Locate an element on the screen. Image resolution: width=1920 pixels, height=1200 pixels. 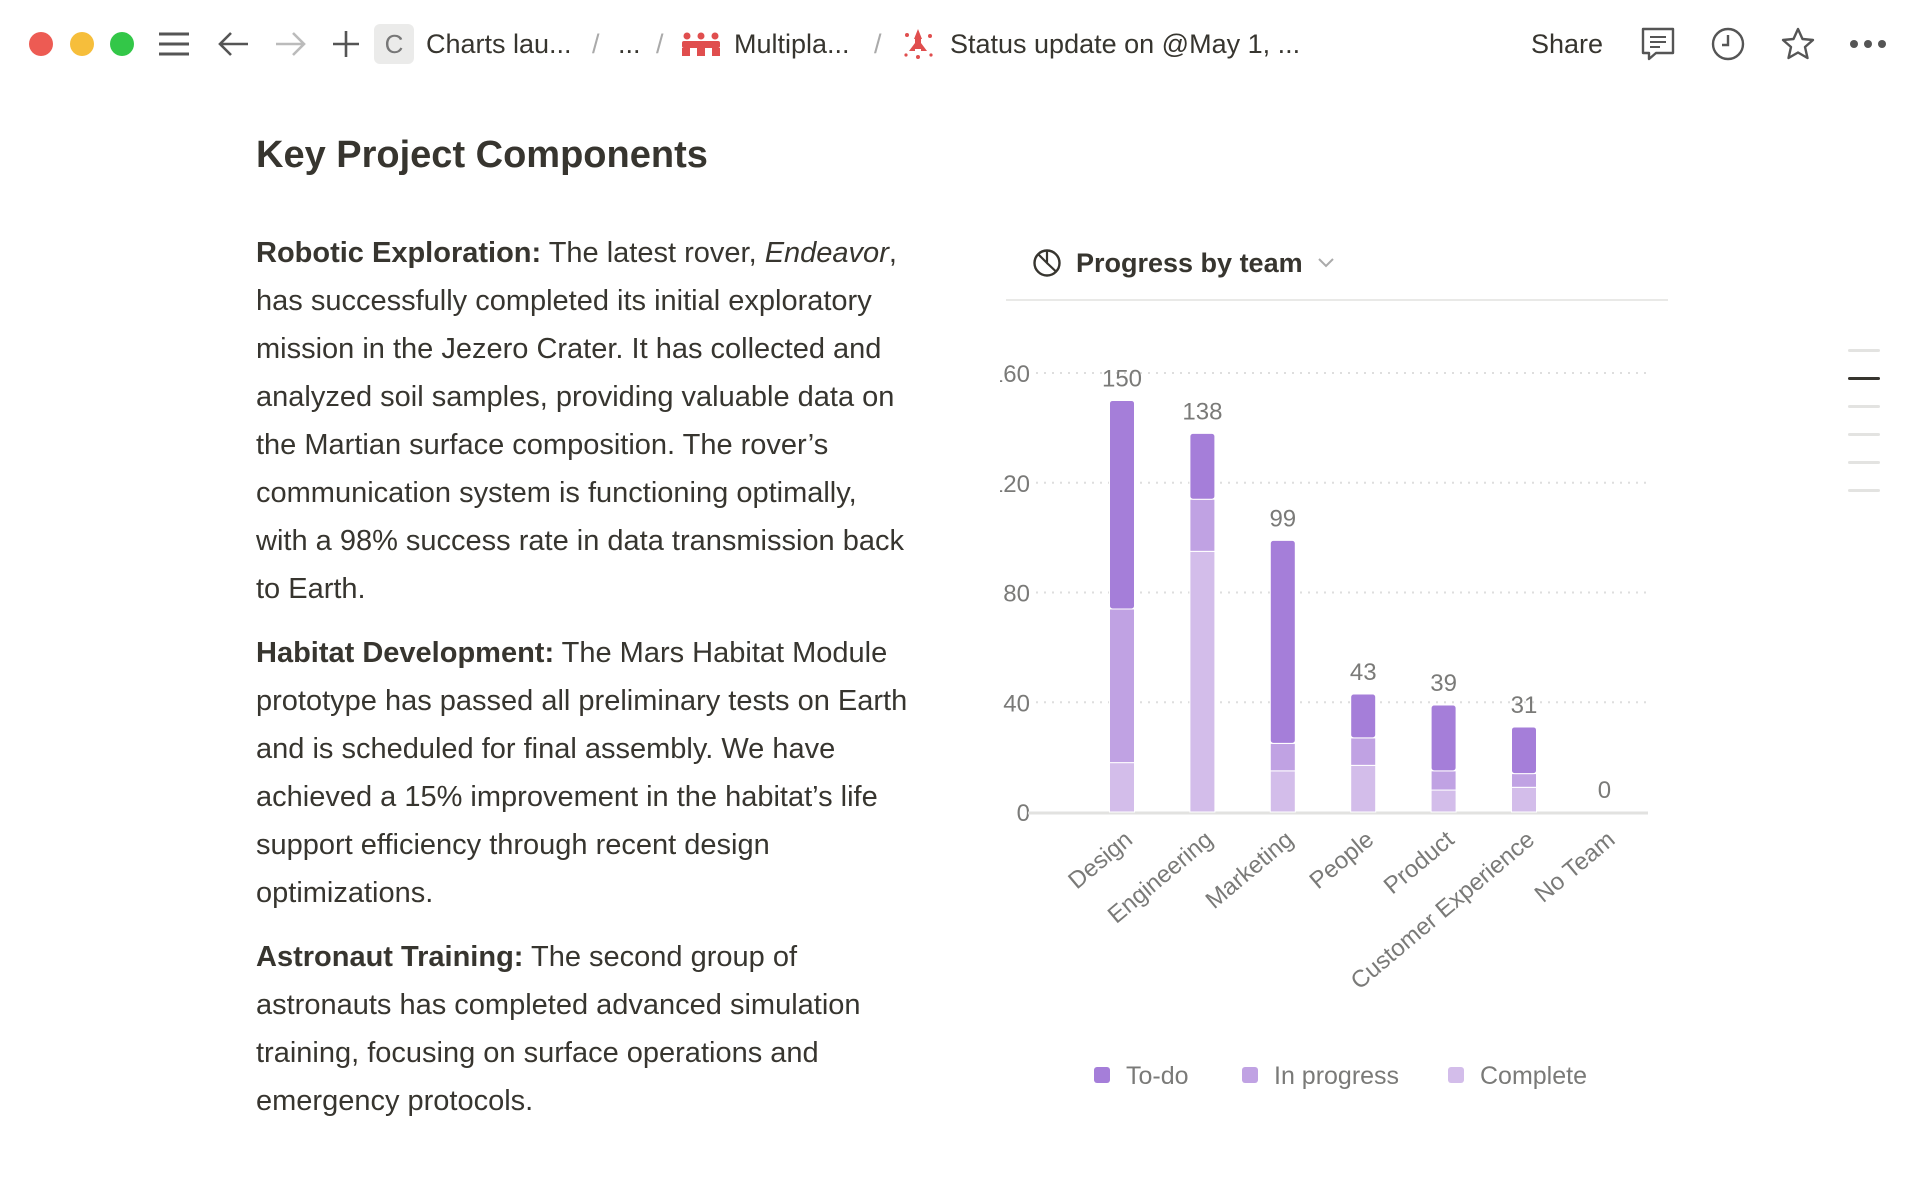
y-tick-label: 80 is located at coordinates (1016, 594).